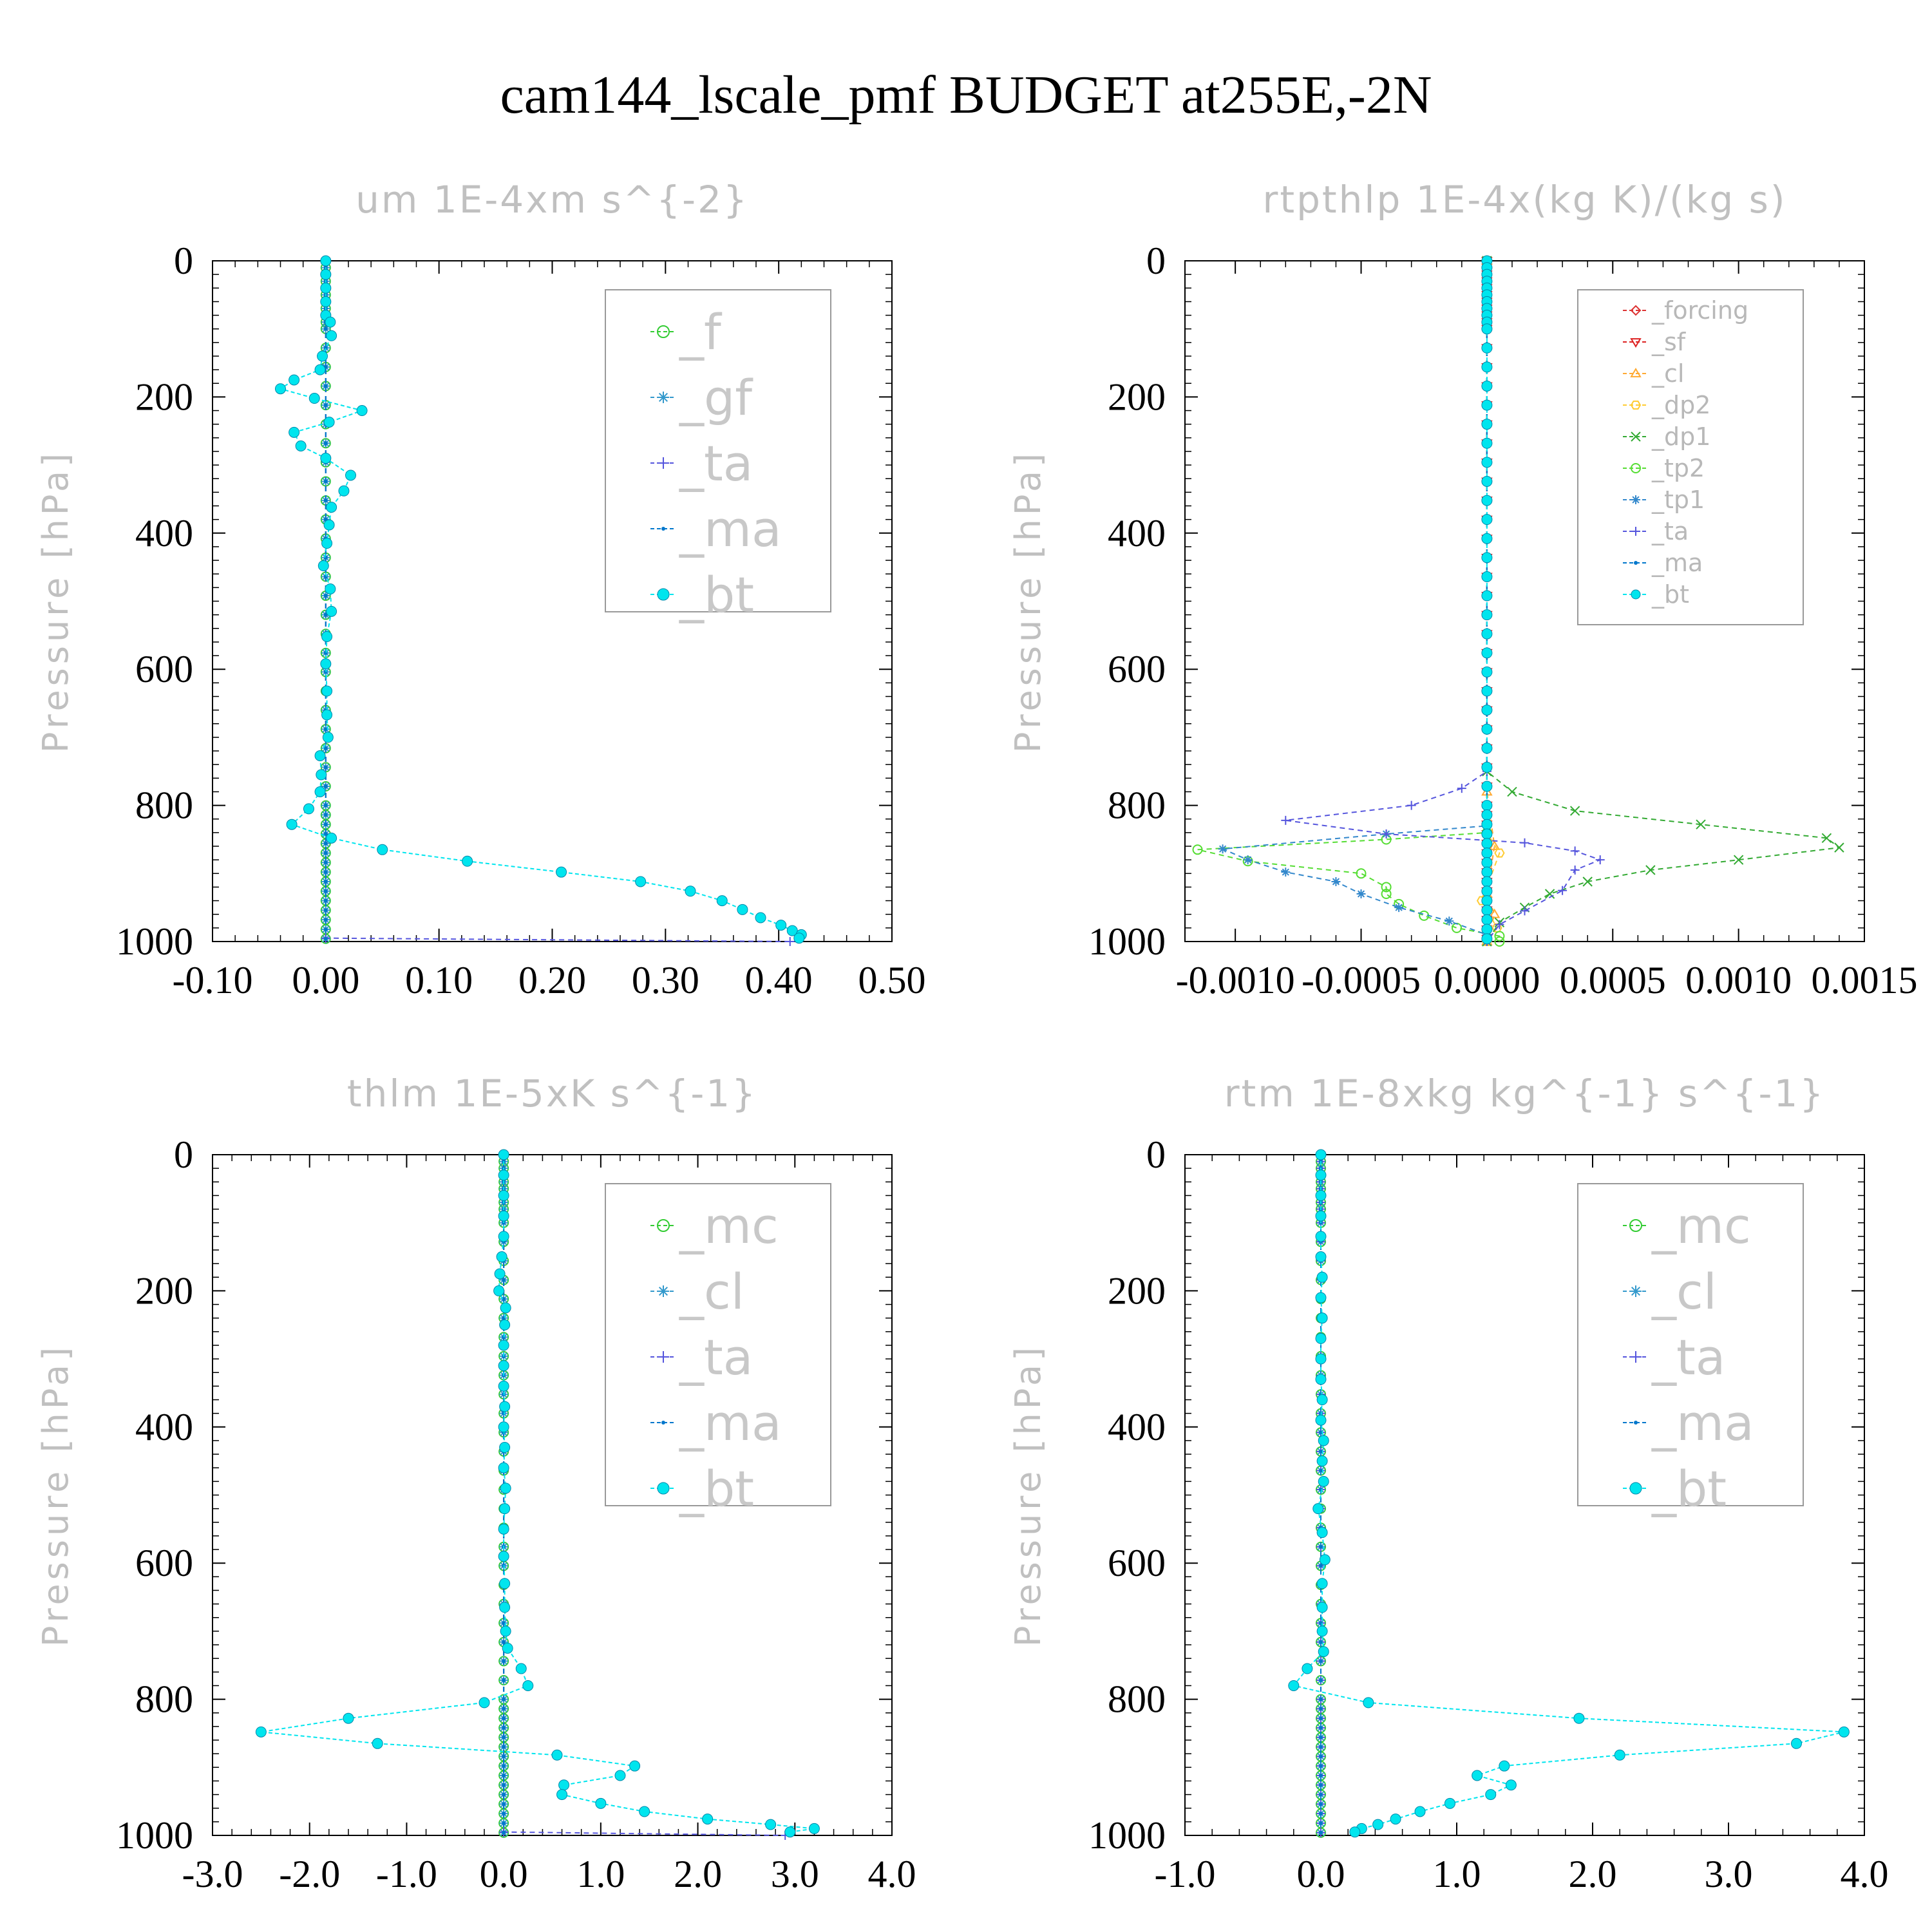 Image resolution: width=1932 pixels, height=1932 pixels. What do you see at coordinates (1636, 405) in the screenshot?
I see `legend-marker-dp2` at bounding box center [1636, 405].